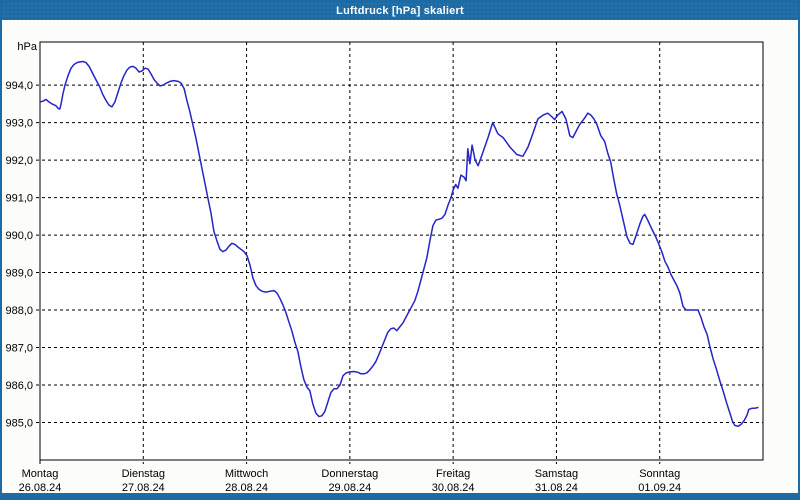  I want to click on x-tick-day-label: Samstag, so click(556, 474).